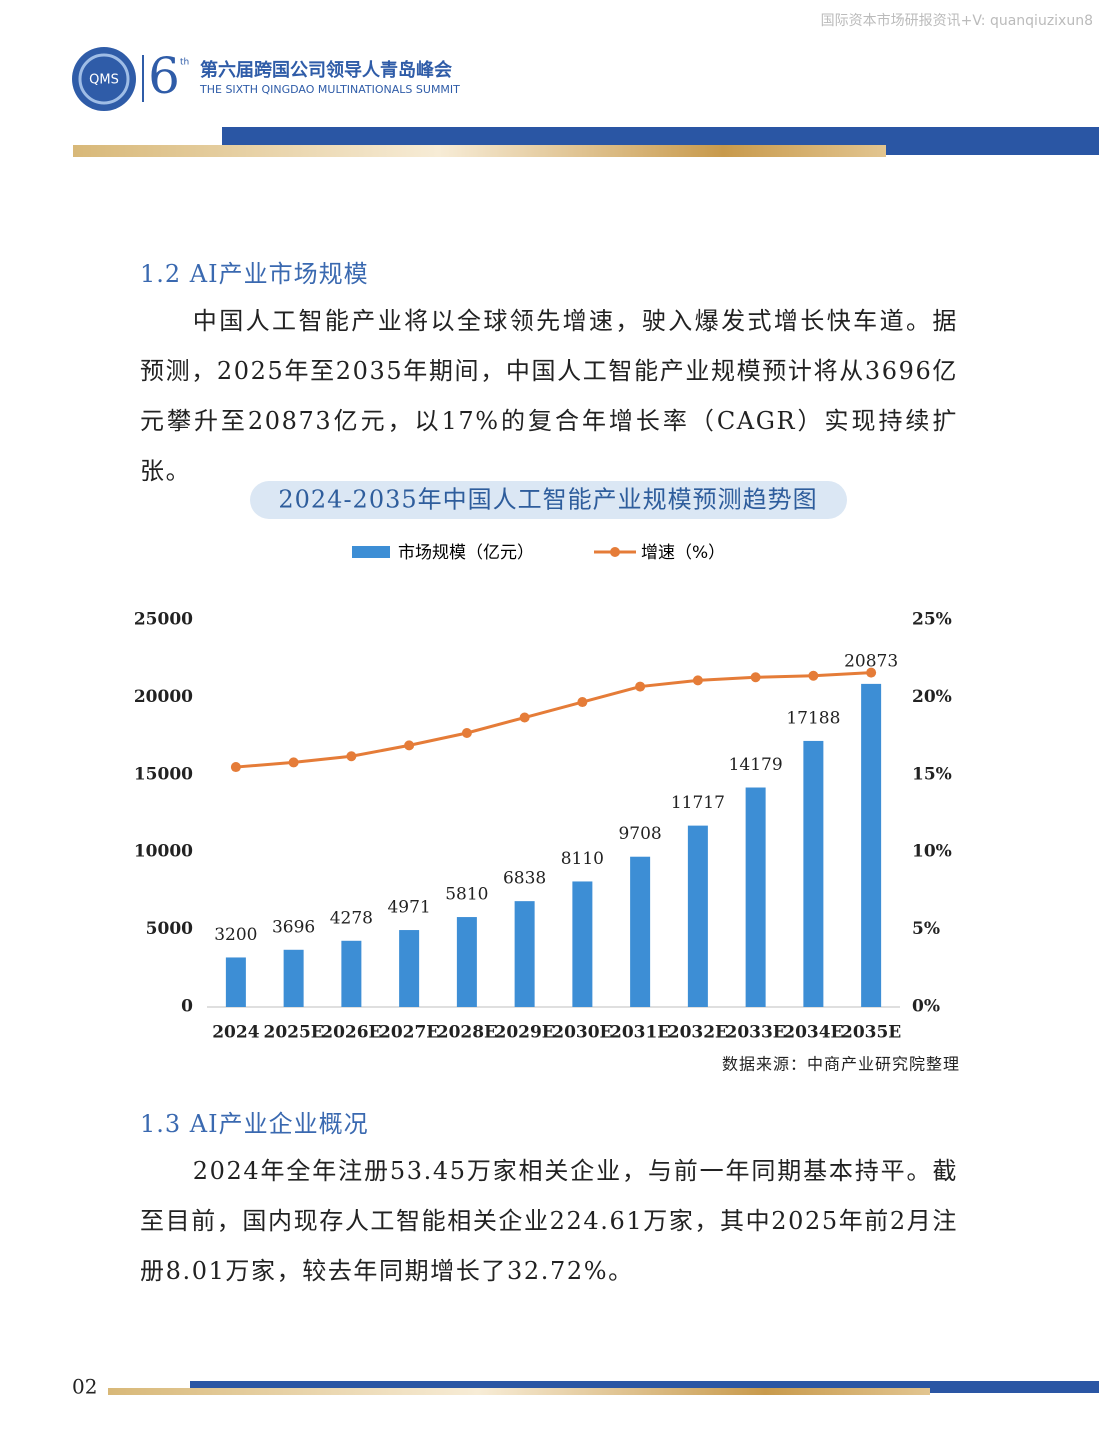  I want to click on x-tick-label: 2030E, so click(582, 1033).